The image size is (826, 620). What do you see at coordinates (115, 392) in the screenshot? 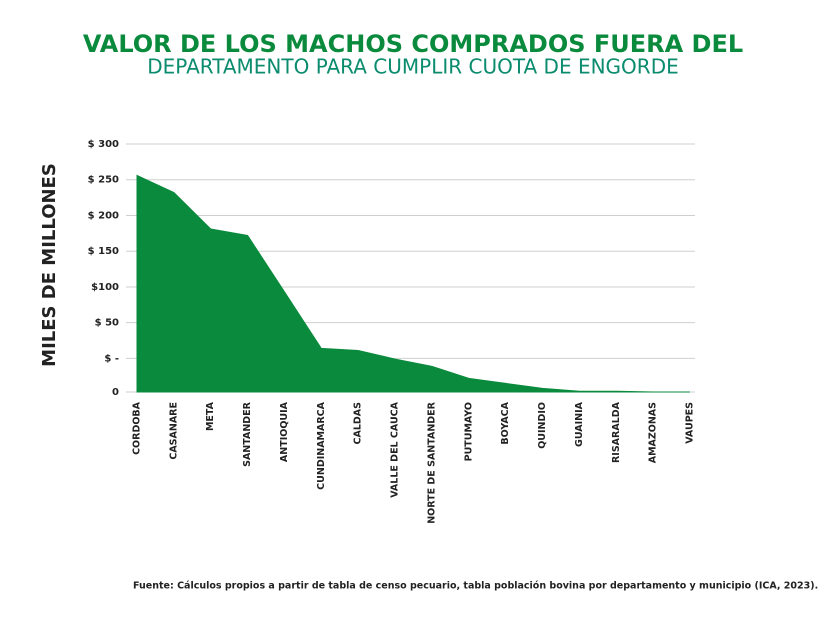
I see `y-tick-label: 0` at bounding box center [115, 392].